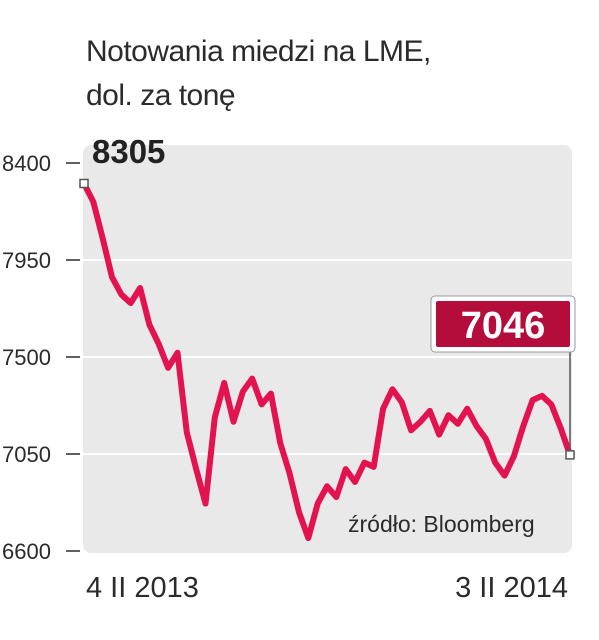 This screenshot has height=640, width=599. I want to click on x-tick-label: 4 II 2013, so click(142, 588).